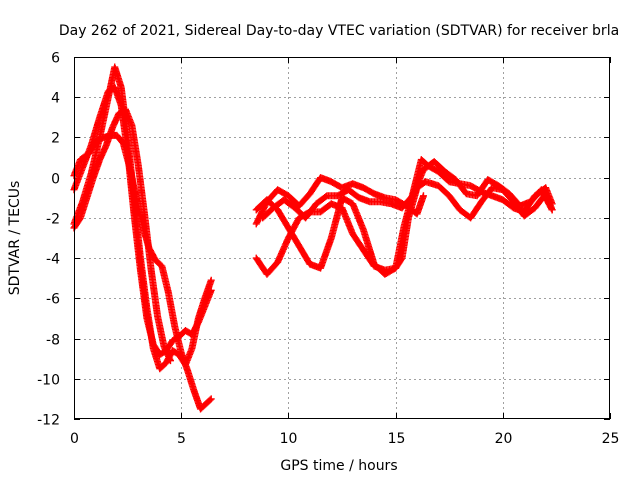 This screenshot has width=640, height=480. I want to click on x-tick-label: 5, so click(181, 439).